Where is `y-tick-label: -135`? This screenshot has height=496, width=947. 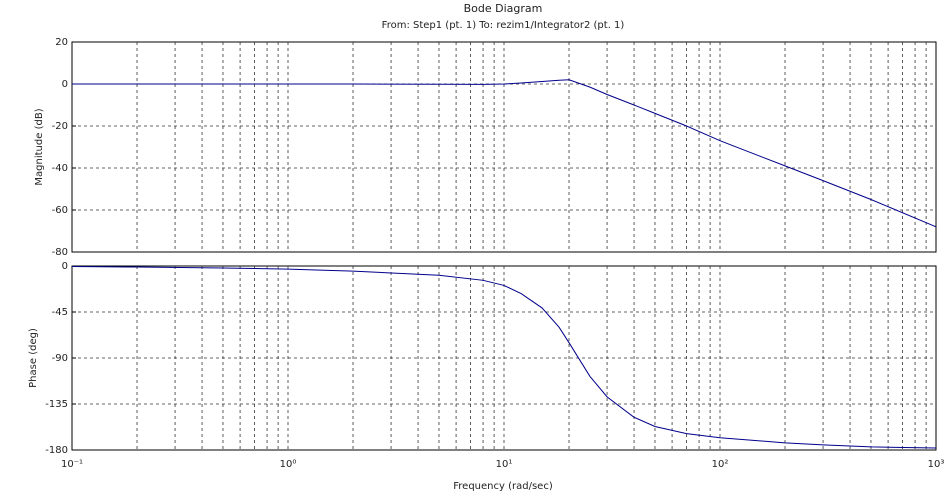 y-tick-label: -135 is located at coordinates (56, 404).